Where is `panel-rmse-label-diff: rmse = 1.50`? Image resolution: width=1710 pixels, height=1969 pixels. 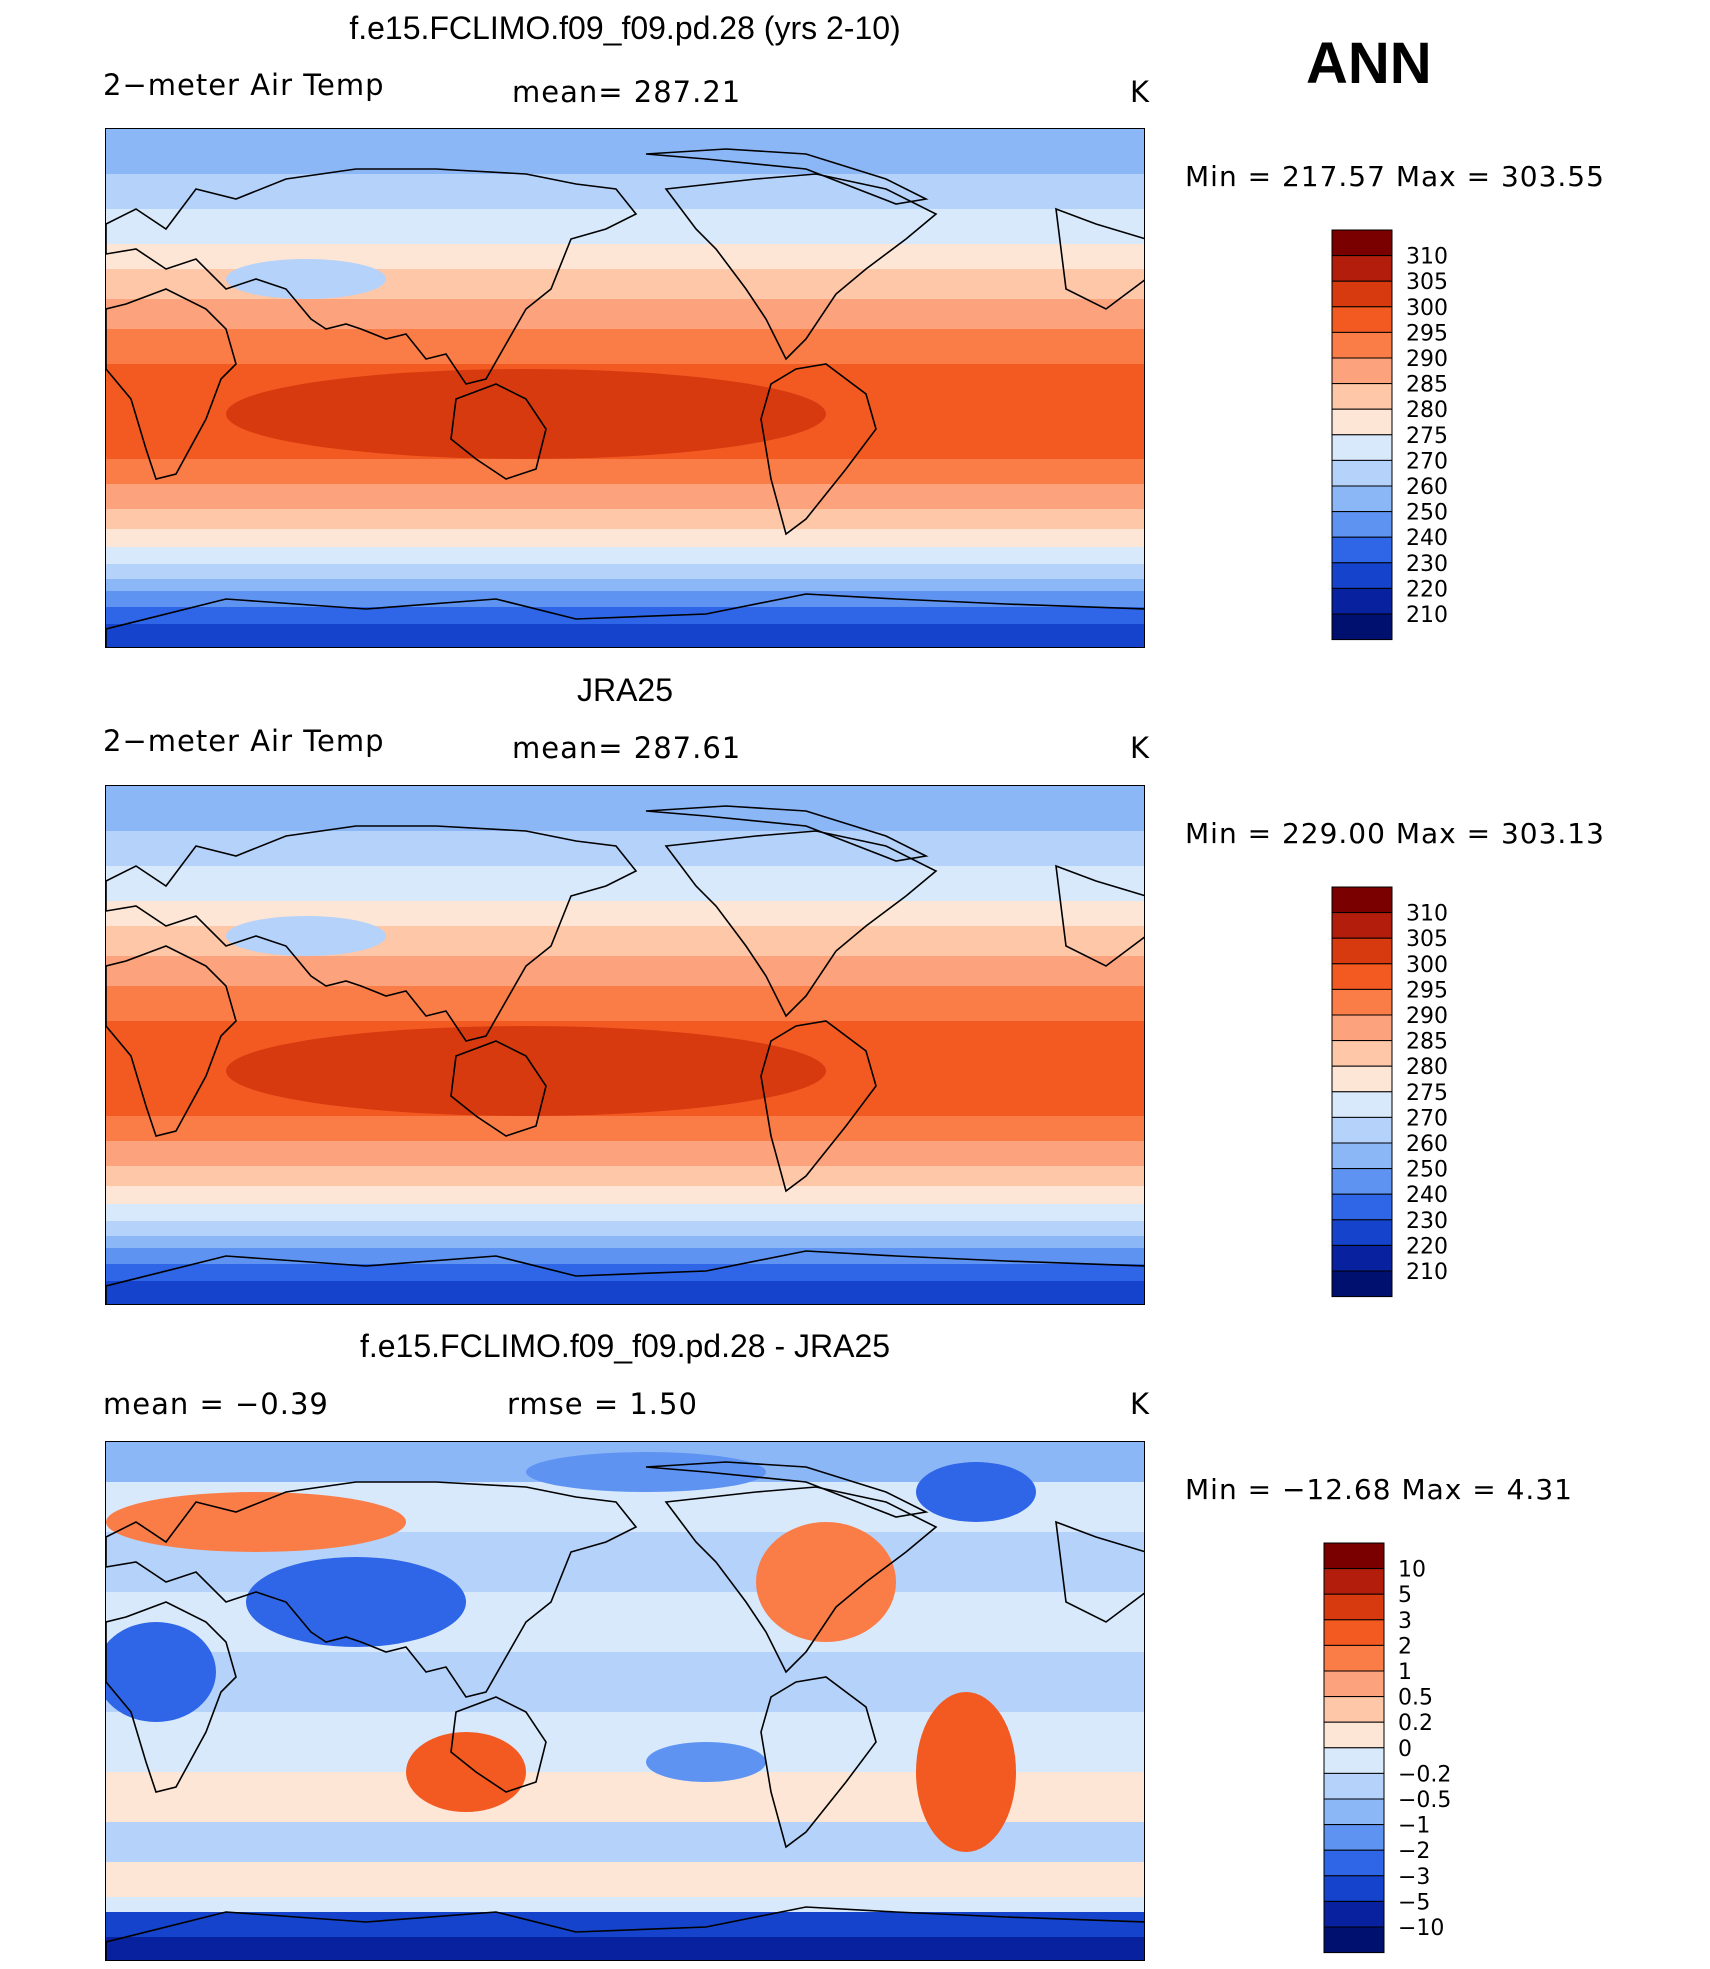 panel-rmse-label-diff: rmse = 1.50 is located at coordinates (602, 1404).